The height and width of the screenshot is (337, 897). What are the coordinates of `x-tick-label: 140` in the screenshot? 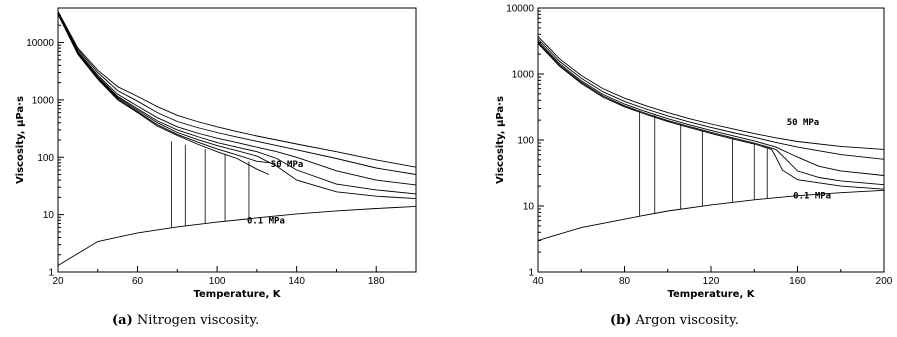 It's located at (296, 281).